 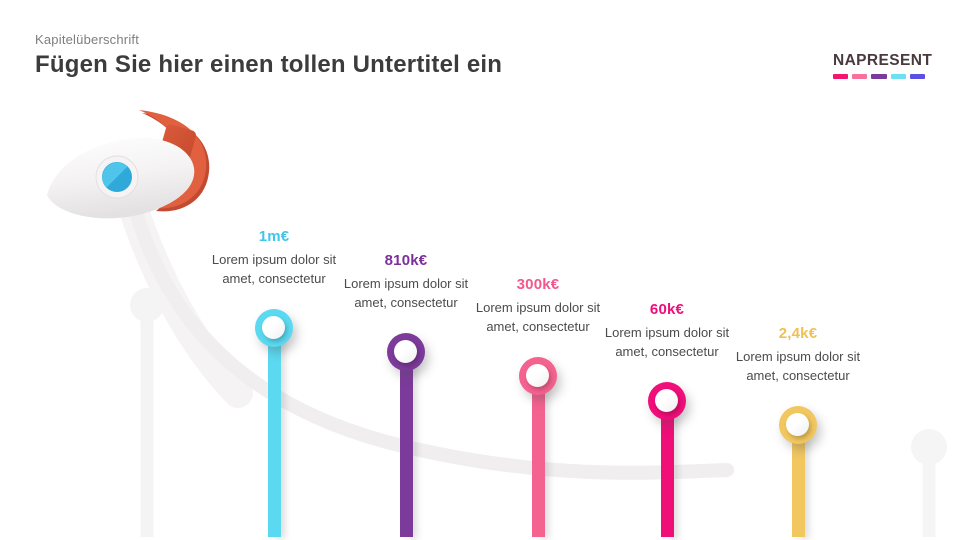 What do you see at coordinates (406, 260) in the screenshot?
I see `milestone-value: 810k€` at bounding box center [406, 260].